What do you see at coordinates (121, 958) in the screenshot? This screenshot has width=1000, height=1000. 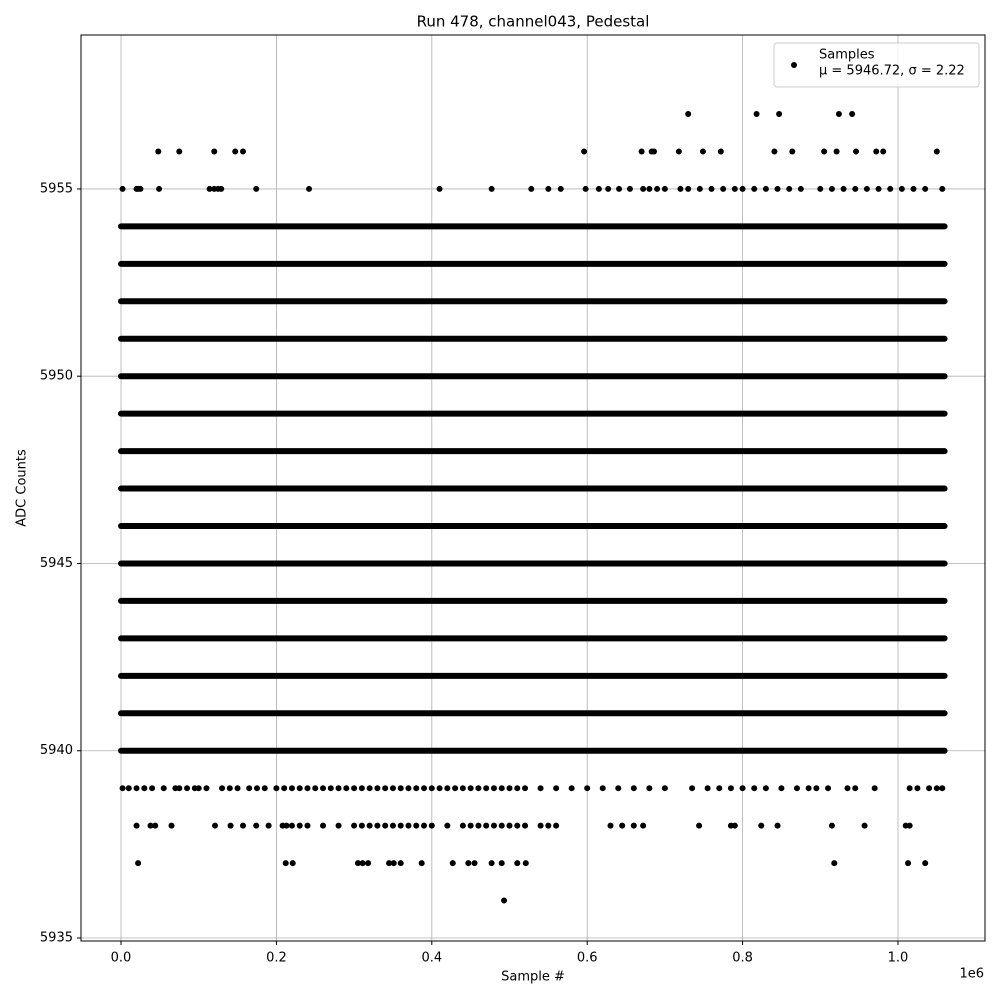 I see `x-tick-label: 0.0` at bounding box center [121, 958].